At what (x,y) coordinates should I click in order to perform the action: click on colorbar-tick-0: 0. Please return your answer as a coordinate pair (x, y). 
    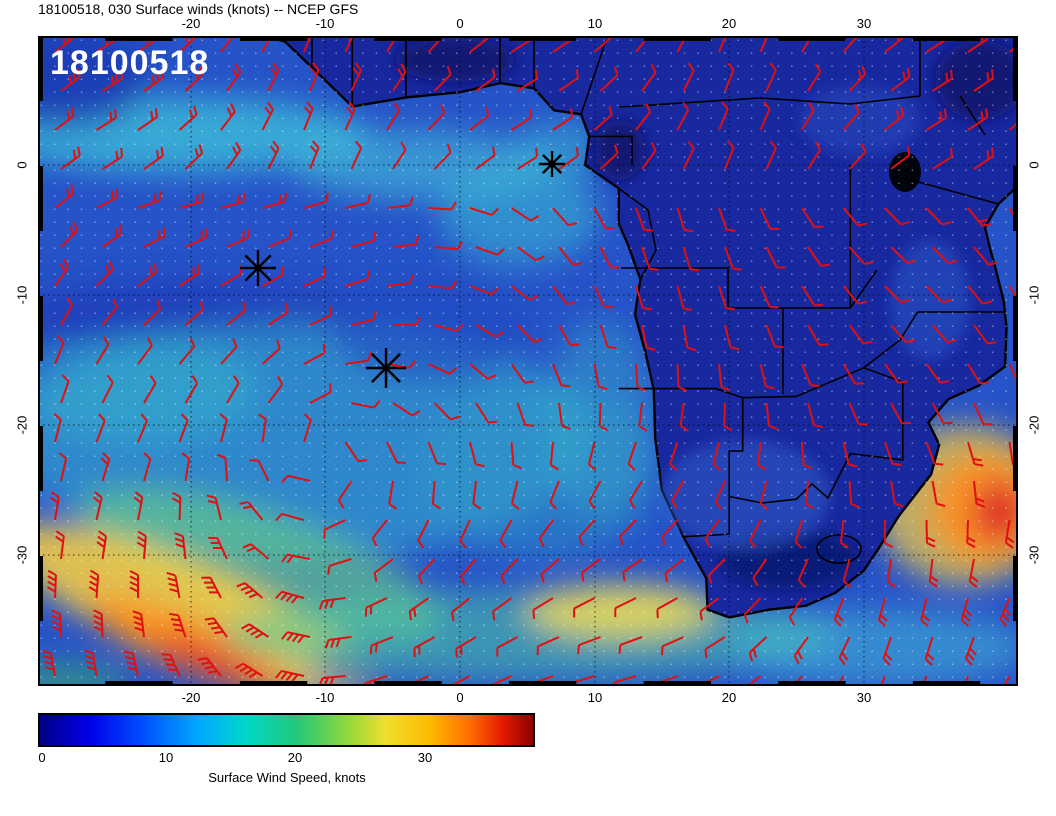
    Looking at the image, I should click on (42, 757).